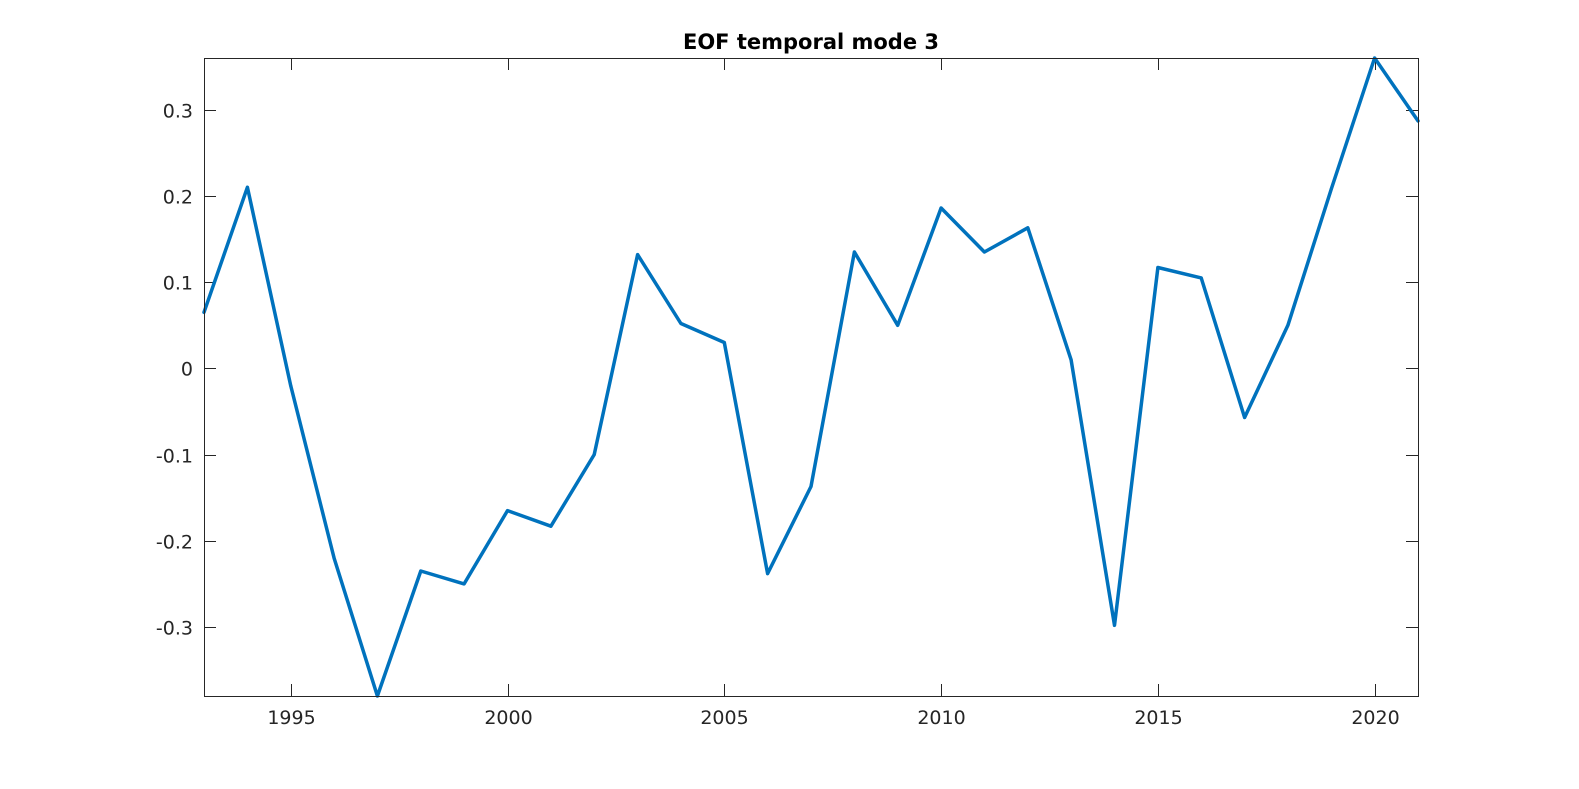 Image resolution: width=1579 pixels, height=789 pixels. Describe the element at coordinates (1375, 718) in the screenshot. I see `x-tick-label: 2020` at that location.